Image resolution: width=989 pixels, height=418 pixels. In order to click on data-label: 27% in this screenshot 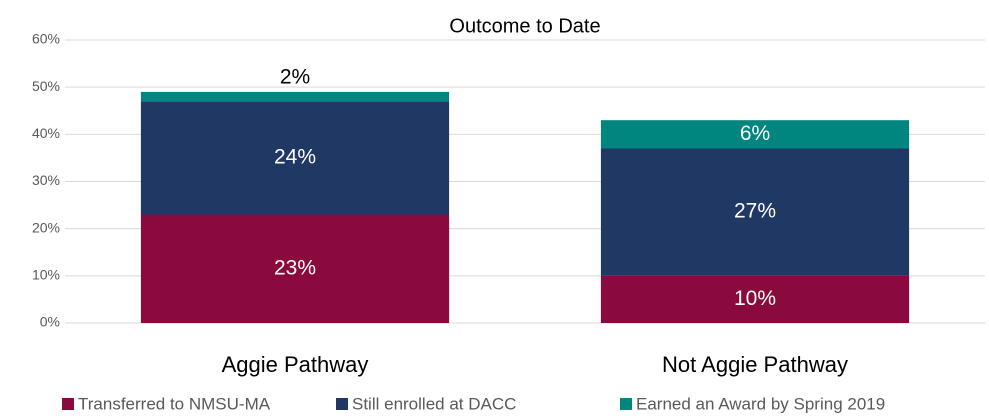, I will do `click(755, 211)`.